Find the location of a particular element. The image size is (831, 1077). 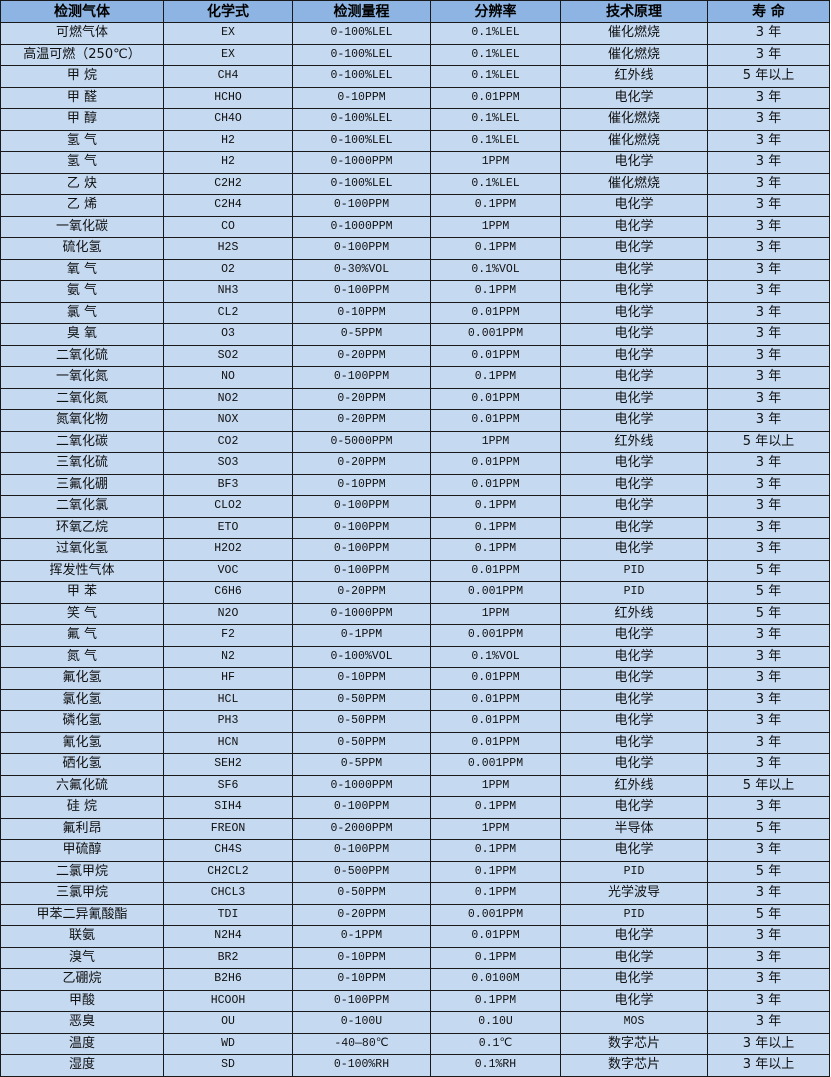

table-row: 三氟化硼 BF3 0-10PPM 0.01PPM 电化学 3 年 is located at coordinates (415, 484).